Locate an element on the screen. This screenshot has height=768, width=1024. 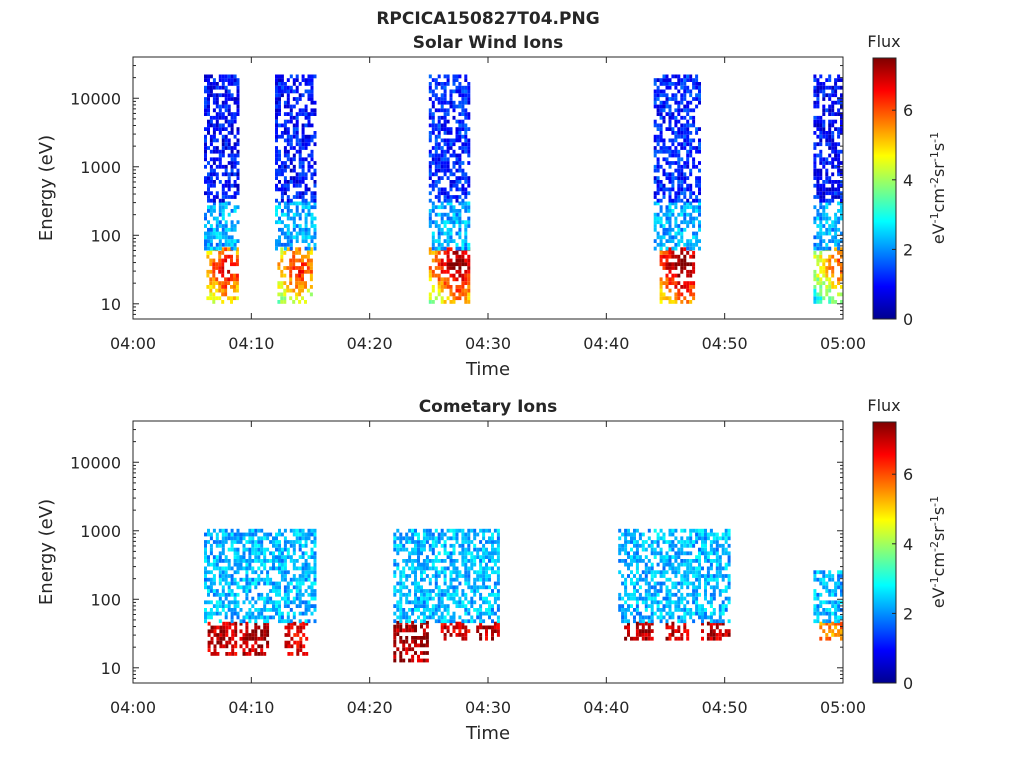
x-tick-label: 05:00 is located at coordinates (843, 707).